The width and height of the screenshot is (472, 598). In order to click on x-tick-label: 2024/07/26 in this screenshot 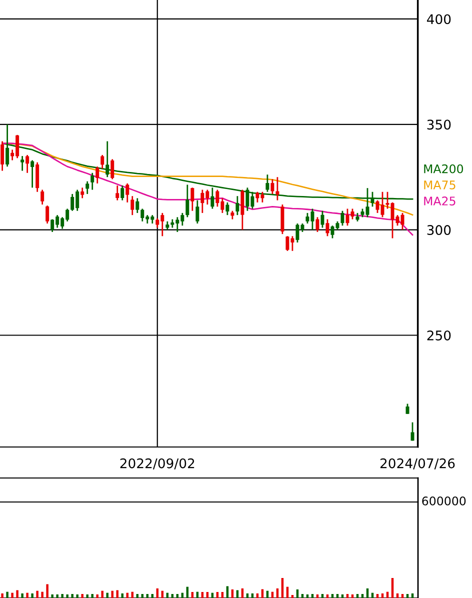, I will do `click(417, 464)`.